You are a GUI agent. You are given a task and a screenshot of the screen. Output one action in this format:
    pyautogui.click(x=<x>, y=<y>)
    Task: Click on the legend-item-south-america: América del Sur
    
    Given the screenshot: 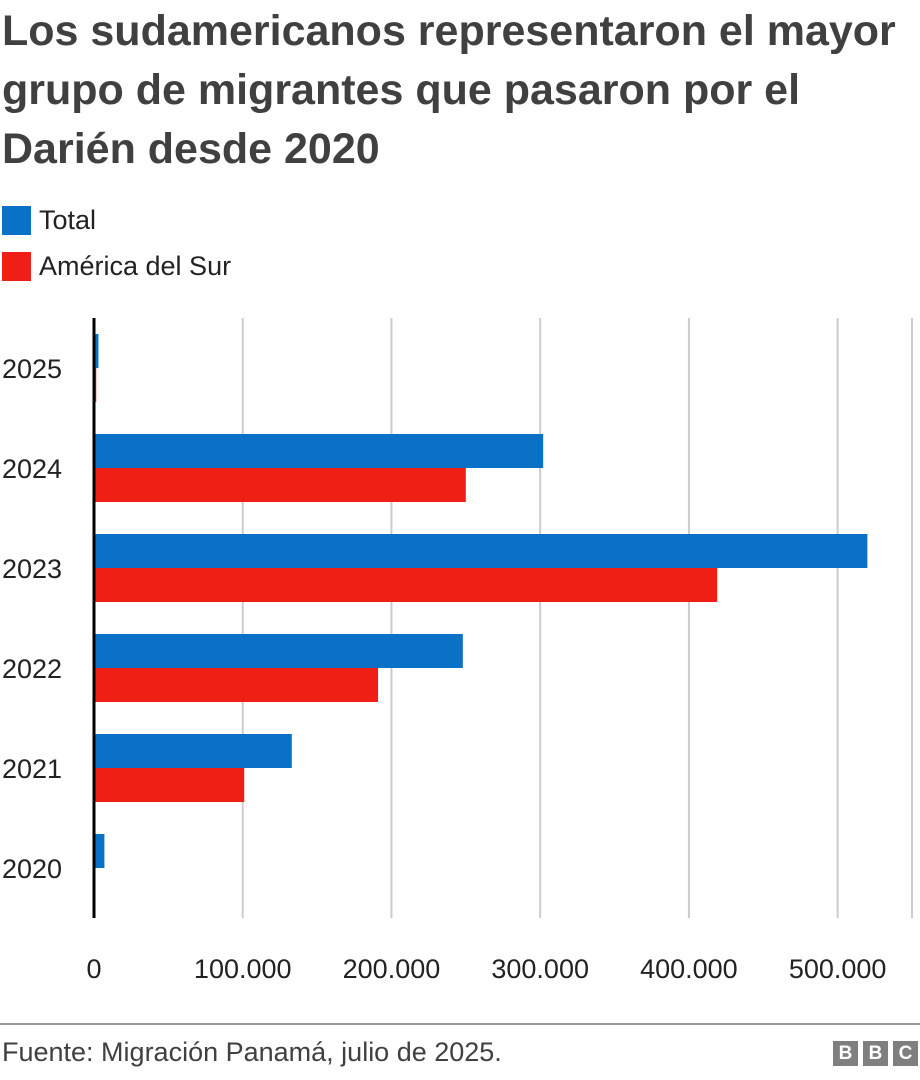 What is the action you would take?
    pyautogui.click(x=115, y=266)
    